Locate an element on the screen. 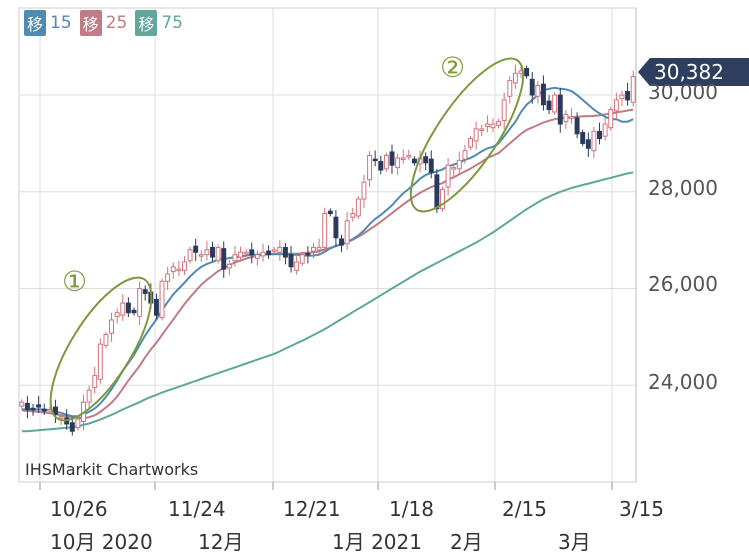 This screenshot has height=558, width=749. month-label: 10月 2020 is located at coordinates (101, 542).